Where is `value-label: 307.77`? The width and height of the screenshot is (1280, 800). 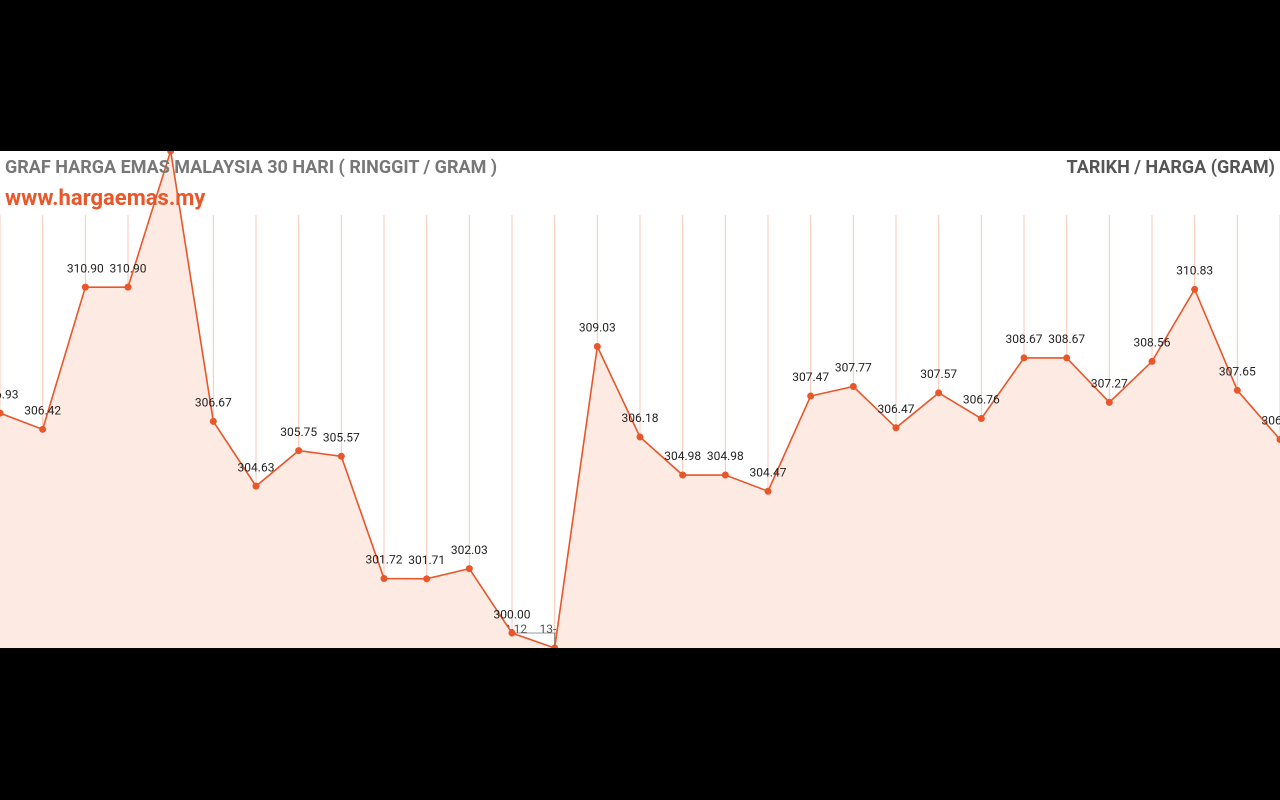
value-label: 307.77 is located at coordinates (853, 368).